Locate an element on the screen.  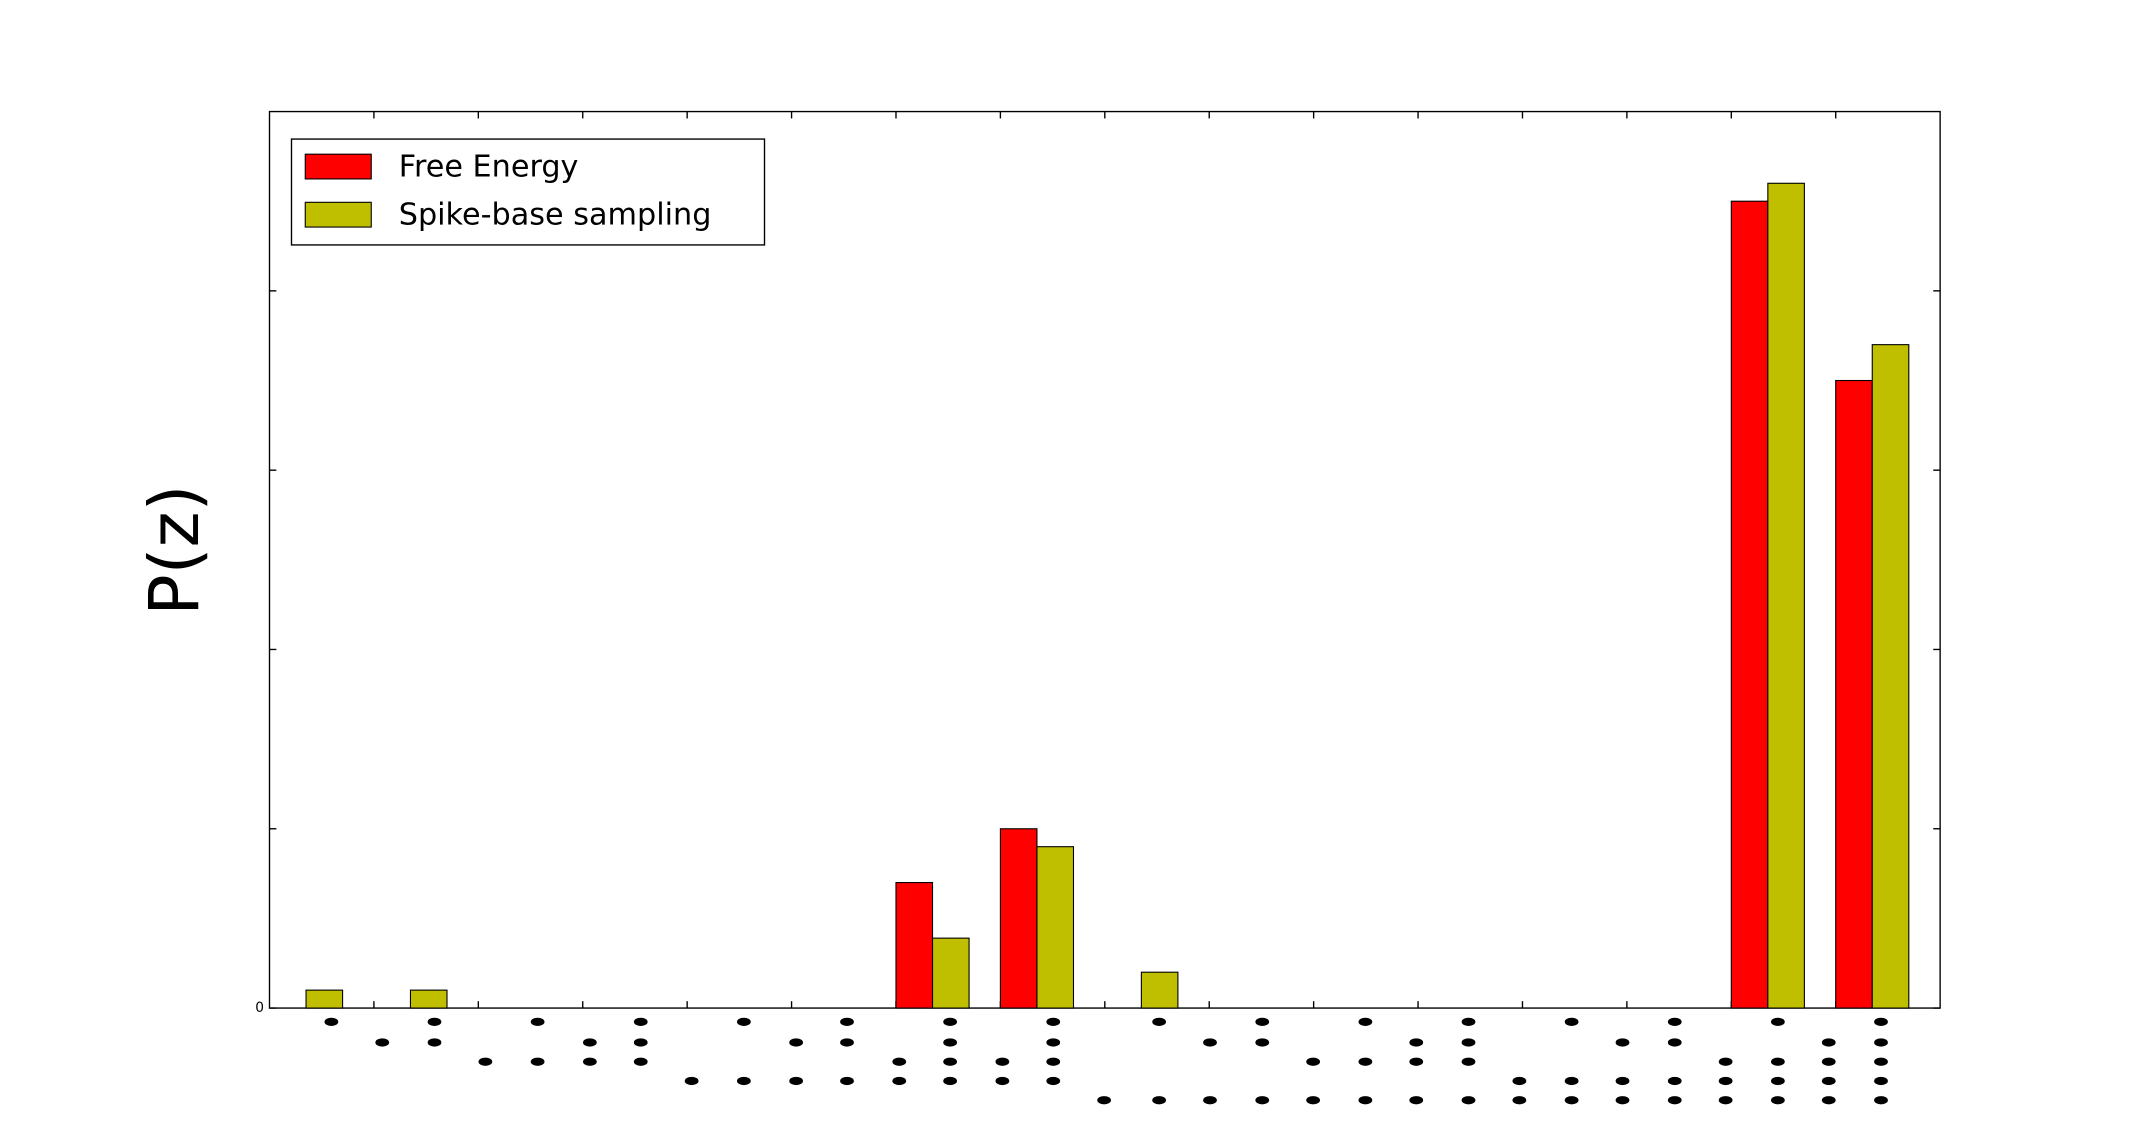
legend-label: Free Energy is located at coordinates (489, 166).